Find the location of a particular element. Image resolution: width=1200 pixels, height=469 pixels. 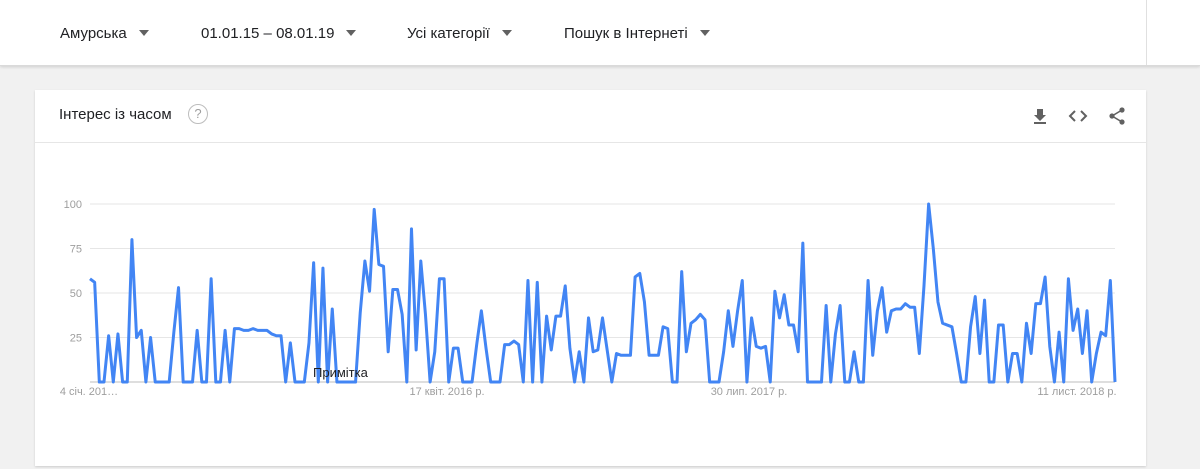

x-tick-label: 30 лип. 2017 р. is located at coordinates (749, 392).